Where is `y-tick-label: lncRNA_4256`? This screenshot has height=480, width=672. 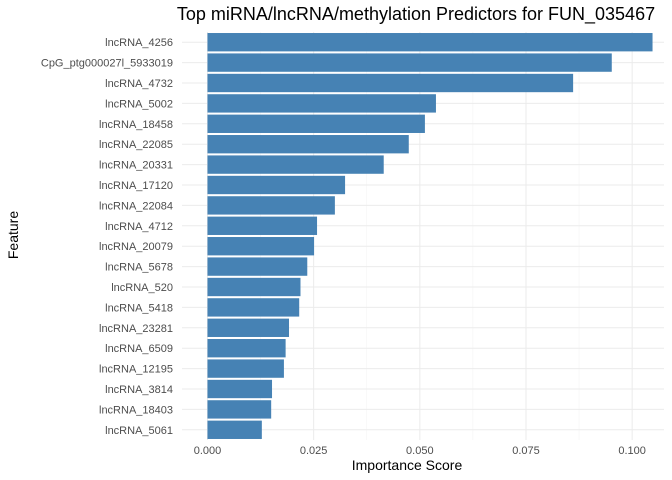 y-tick-label: lncRNA_4256 is located at coordinates (139, 43).